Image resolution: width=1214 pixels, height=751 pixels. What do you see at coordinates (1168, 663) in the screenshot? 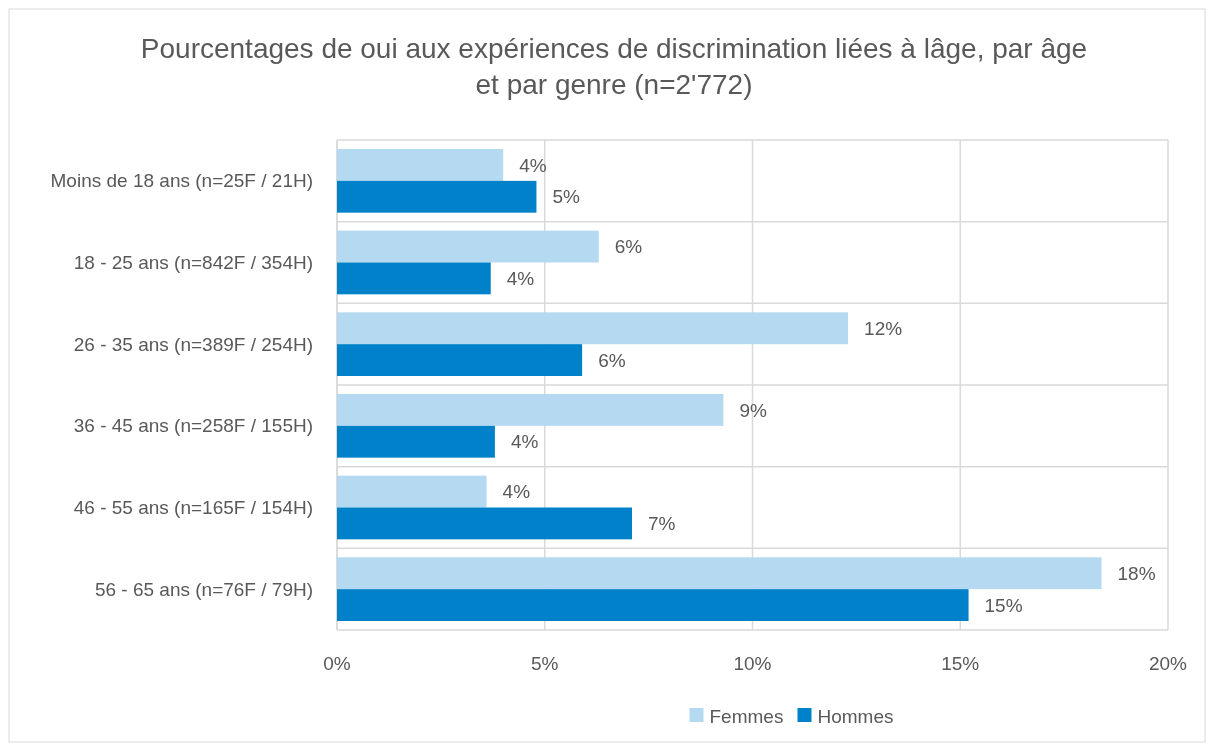
I see `x-tick-label: 20%` at bounding box center [1168, 663].